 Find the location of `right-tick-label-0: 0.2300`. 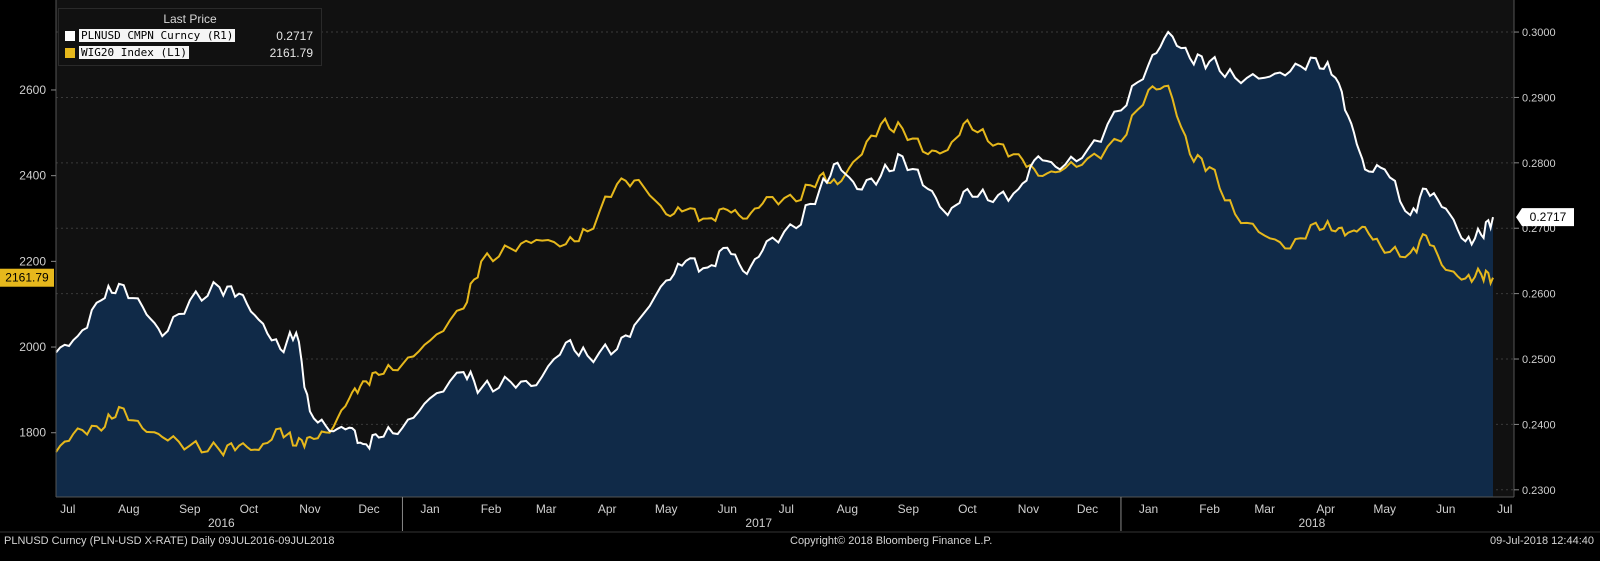

right-tick-label-0: 0.2300 is located at coordinates (1539, 491).